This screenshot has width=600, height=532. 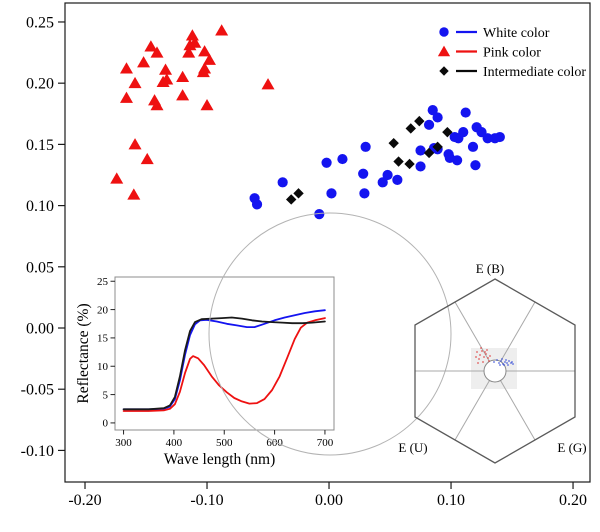 What do you see at coordinates (84, 500) in the screenshot?
I see `x-tick-label: -0.20` at bounding box center [84, 500].